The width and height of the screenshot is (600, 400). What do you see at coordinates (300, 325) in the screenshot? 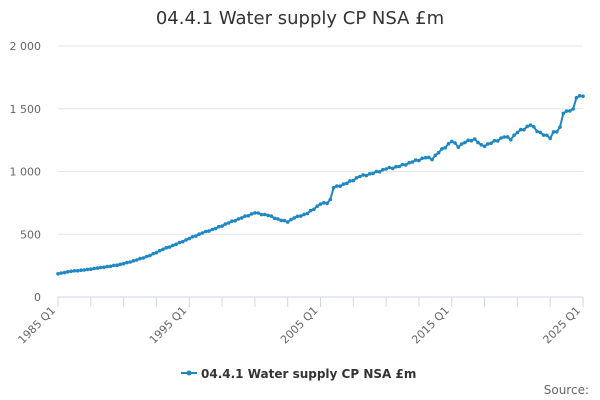
I see `x-axis-ticks: 1985 Q1 1995 Q1 2005 Q1 2015 Q1 2025 Q1` at bounding box center [300, 325].